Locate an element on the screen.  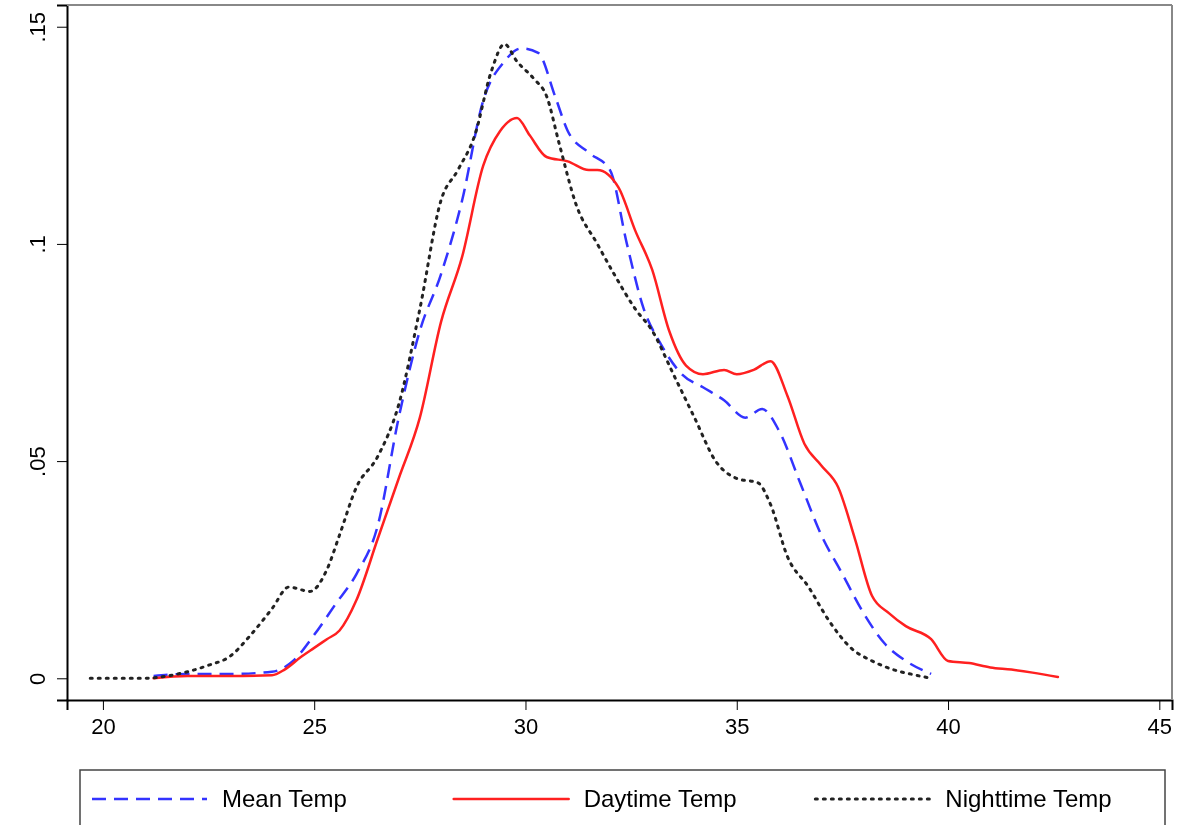
legend-label: Mean Temp is located at coordinates (284, 799).